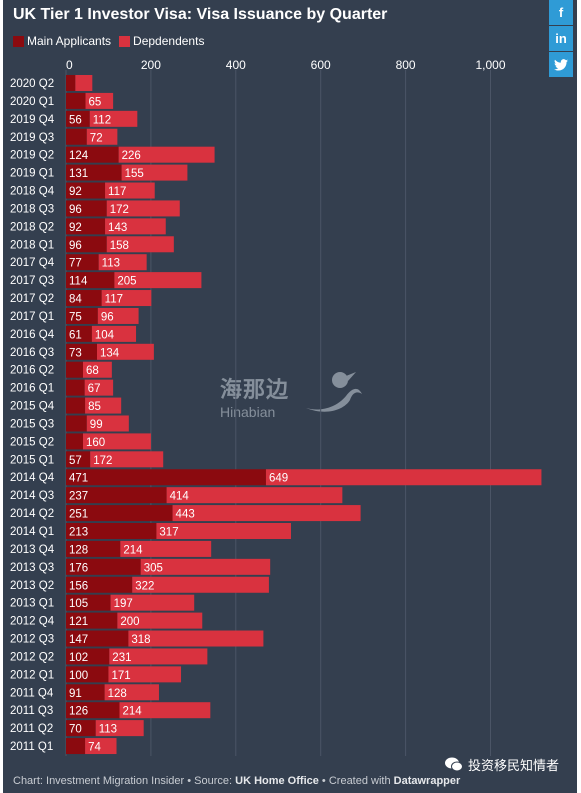 The image size is (581, 793). What do you see at coordinates (32, 640) in the screenshot?
I see `category-label: 2012 Q3` at bounding box center [32, 640].